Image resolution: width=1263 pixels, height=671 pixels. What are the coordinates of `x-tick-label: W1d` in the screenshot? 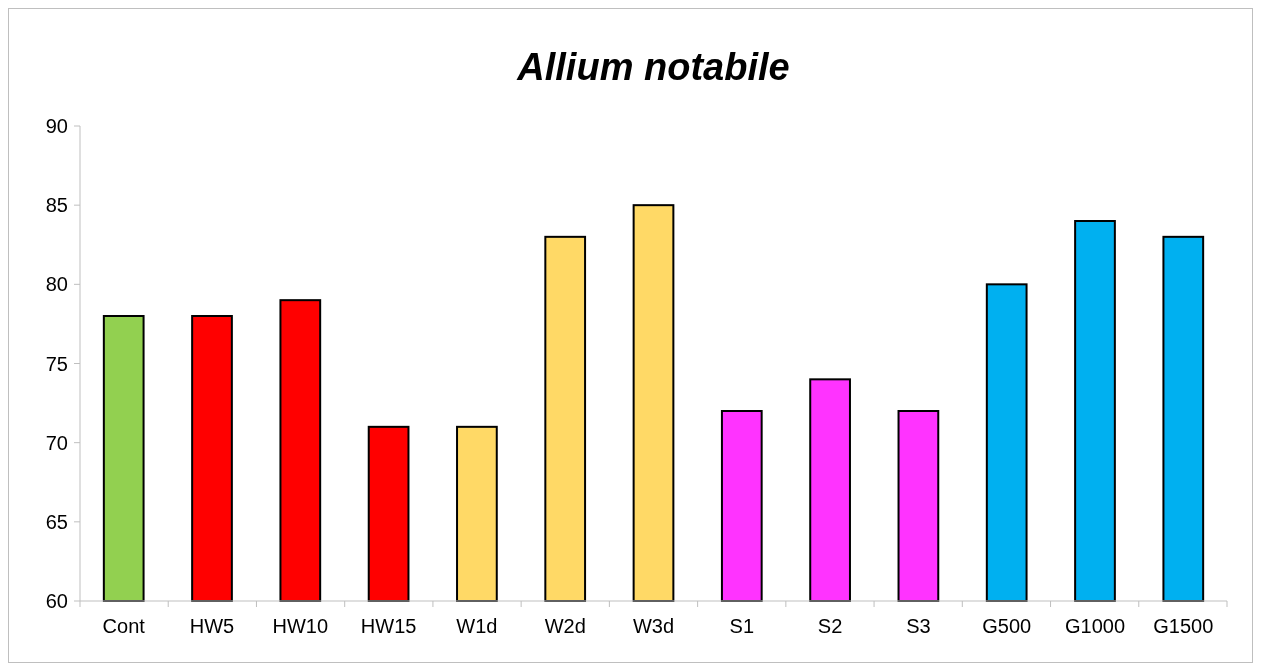 It's located at (477, 626).